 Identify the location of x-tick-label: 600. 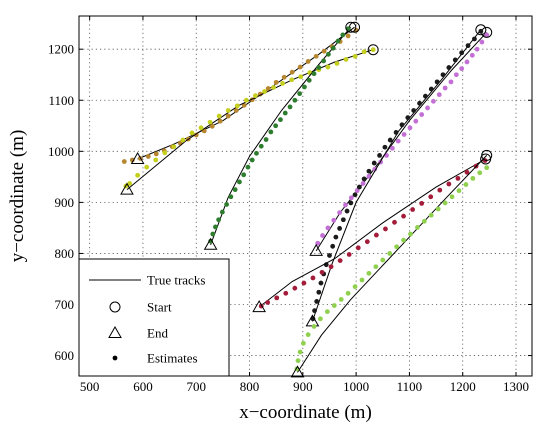
(143, 386).